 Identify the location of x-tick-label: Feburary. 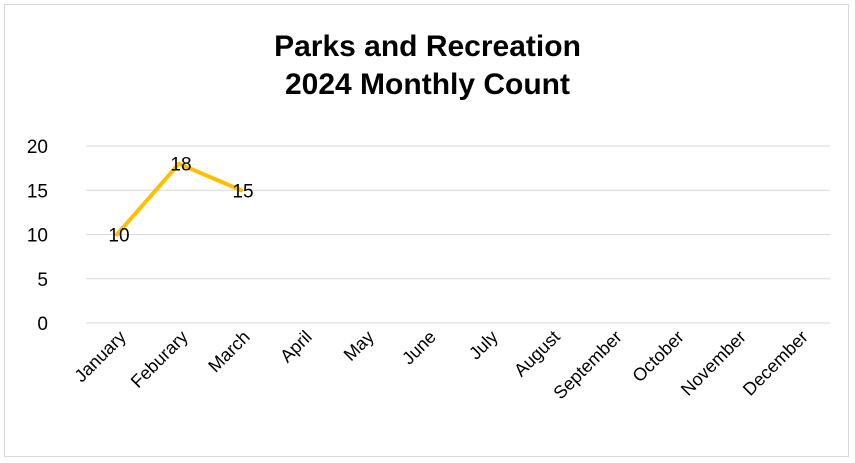
(159, 359).